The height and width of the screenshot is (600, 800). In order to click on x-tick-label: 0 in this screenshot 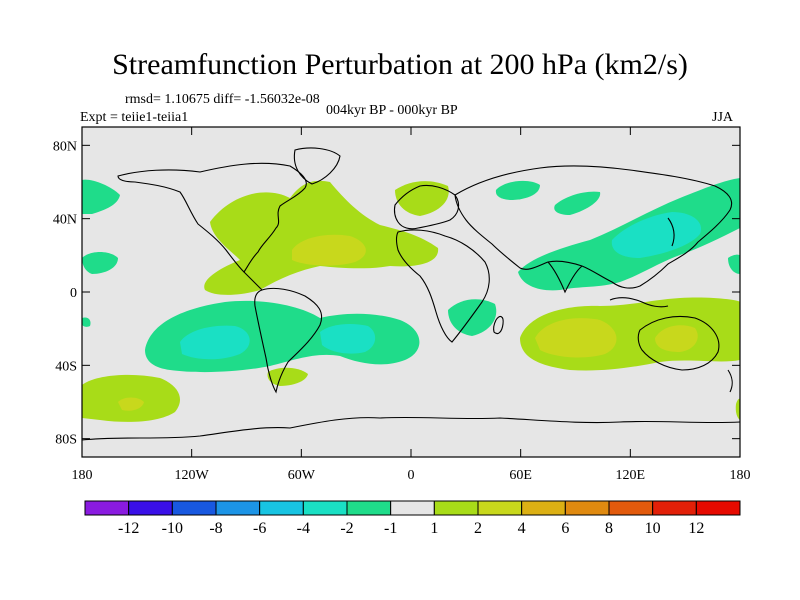, I will do `click(411, 475)`.